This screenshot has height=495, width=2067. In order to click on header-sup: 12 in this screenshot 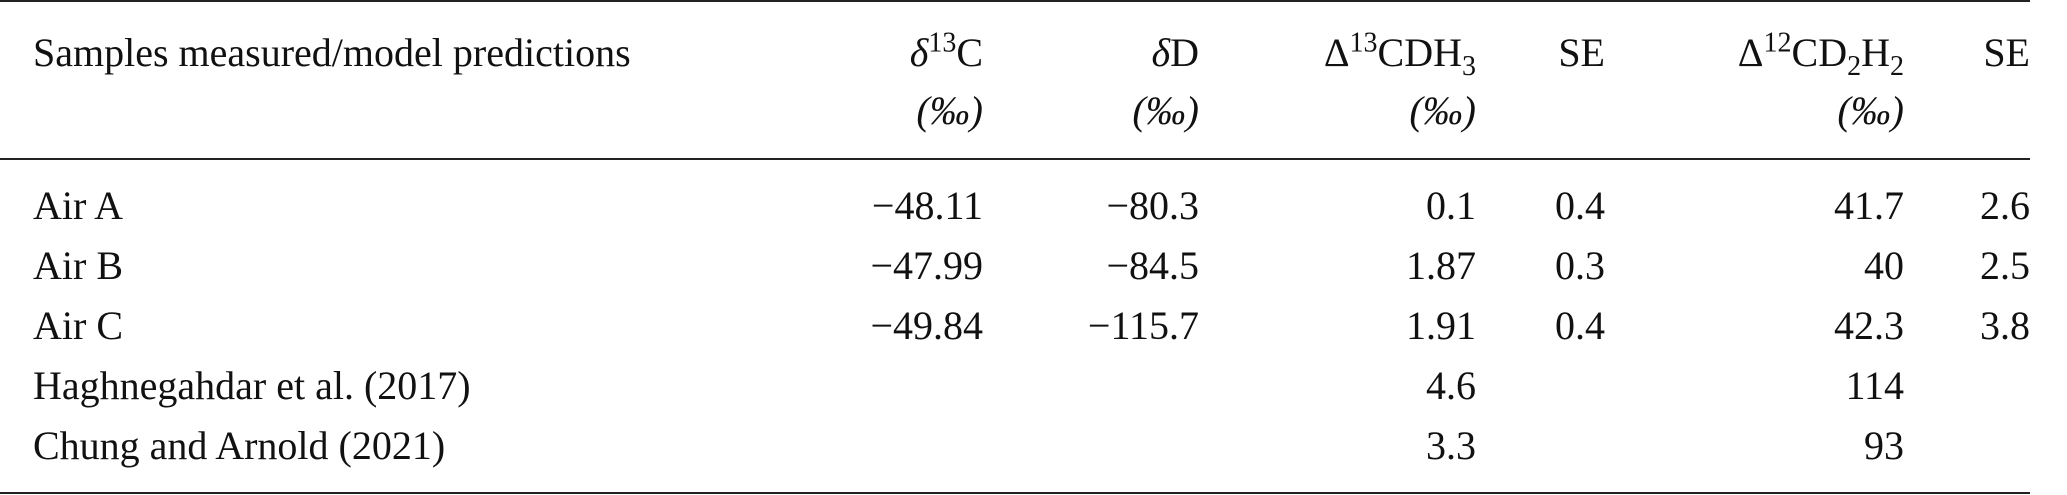, I will do `click(1777, 43)`.